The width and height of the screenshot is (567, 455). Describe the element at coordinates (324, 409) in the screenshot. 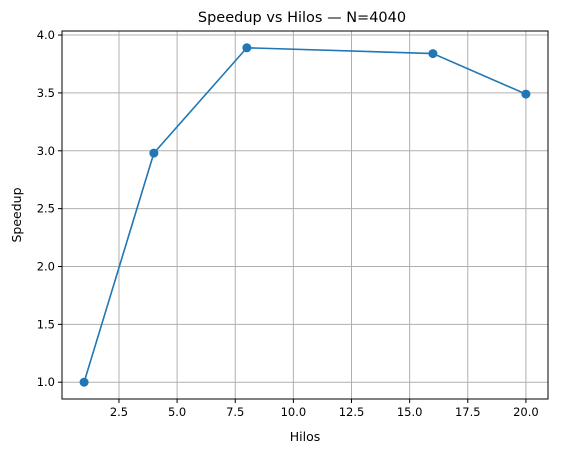

I see `x-axis-ticks: 2.5 5.0 7.5 10.0 12.5 15.0 17.5 20.0` at that location.